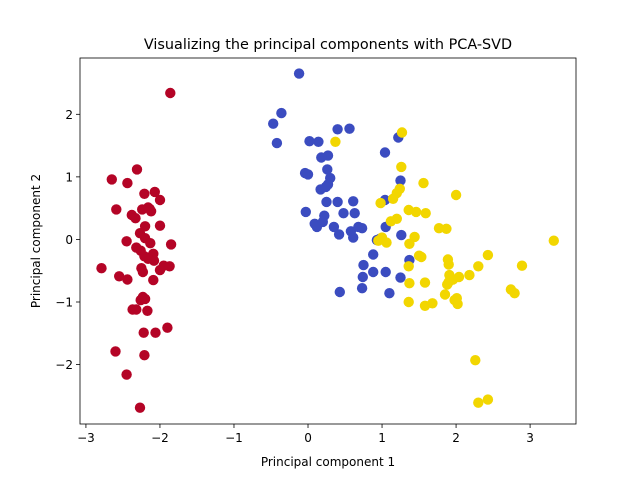 Image resolution: width=640 pixels, height=478 pixels. Describe the element at coordinates (69, 240) in the screenshot. I see `y-tick-label: 0` at that location.